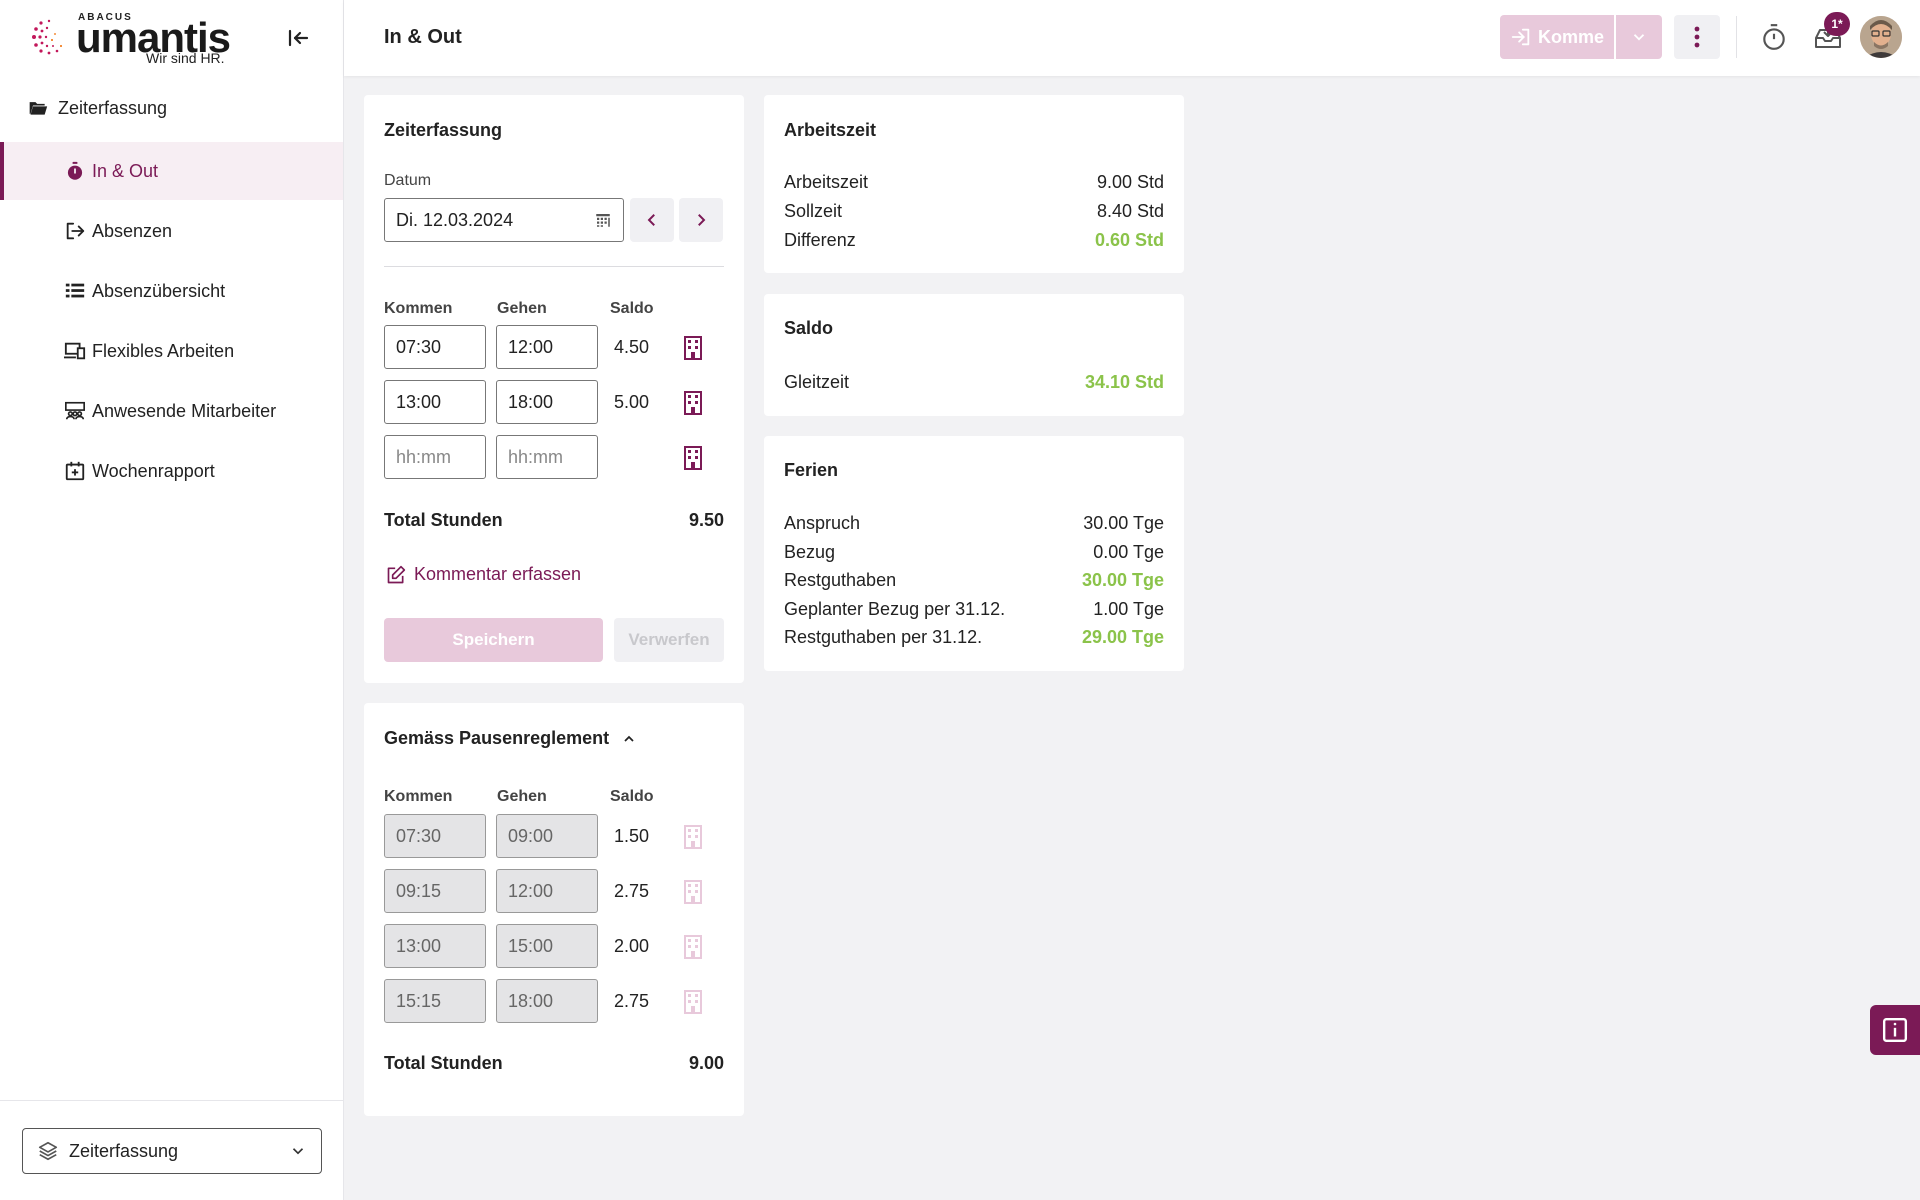 This screenshot has height=1200, width=1920. I want to click on next-day-button, so click(701, 220).